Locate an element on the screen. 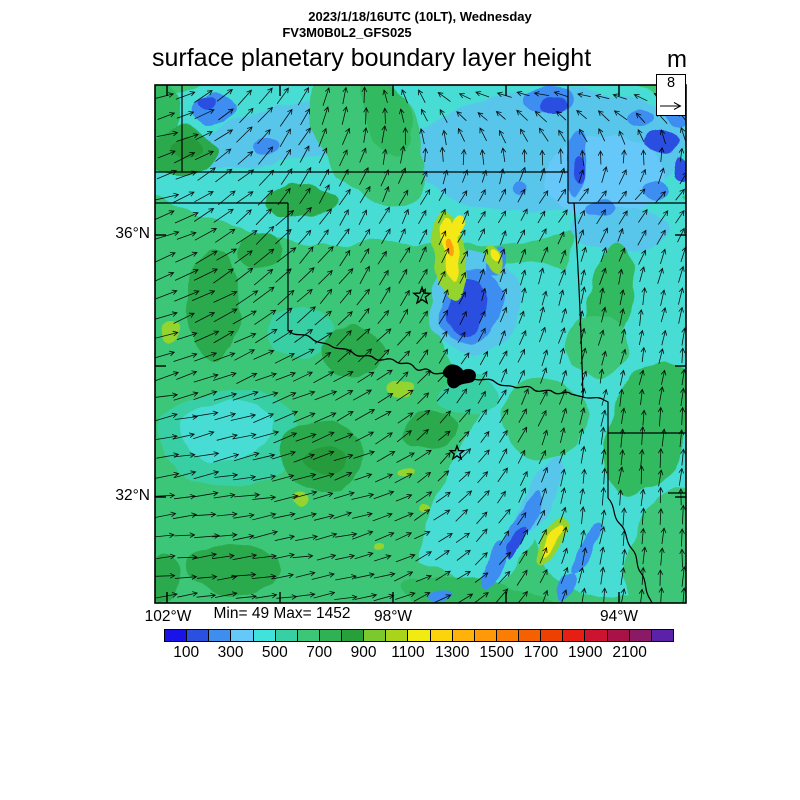  colorbar-label: 100 is located at coordinates (186, 652).